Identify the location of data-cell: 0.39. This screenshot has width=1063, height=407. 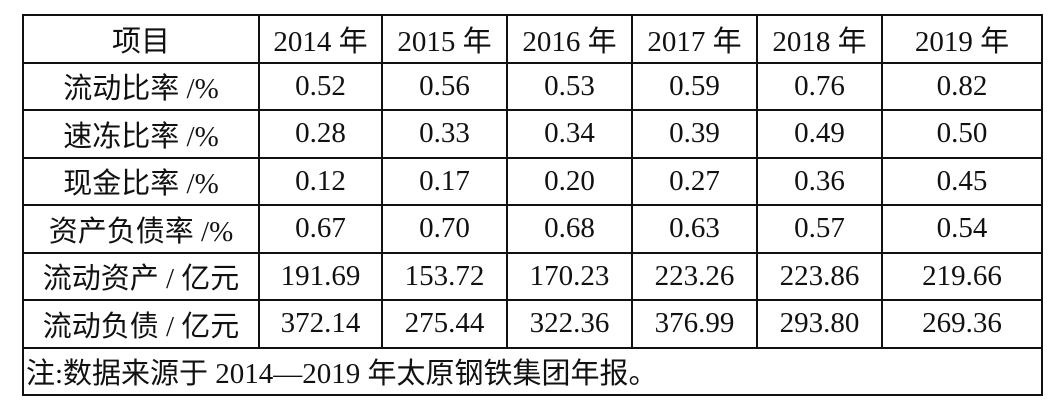
(694, 134).